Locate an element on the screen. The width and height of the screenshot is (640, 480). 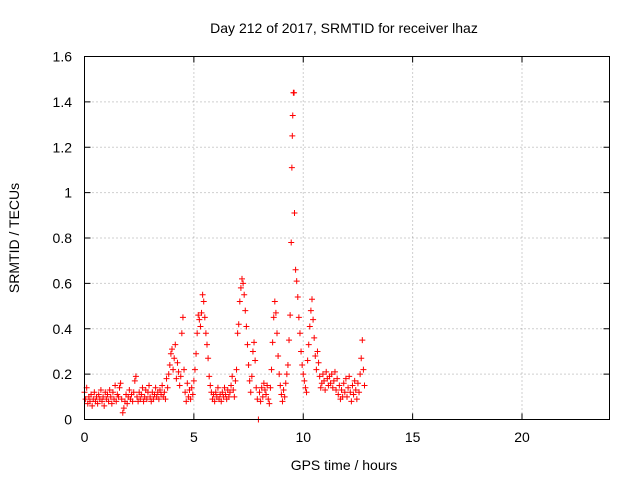
y-tick-label: 0.2 is located at coordinates (63, 374).